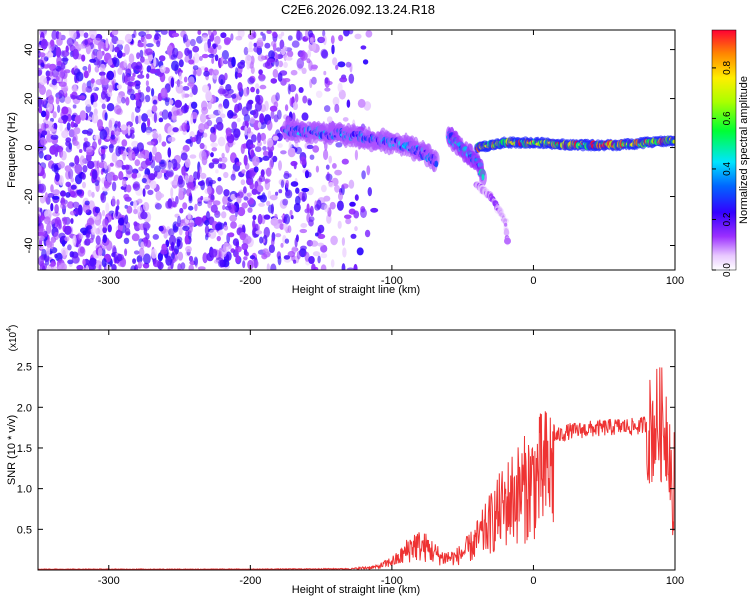 The height and width of the screenshot is (600, 750). Describe the element at coordinates (24, 368) in the screenshot. I see `y-tick-label: 2.5` at that location.